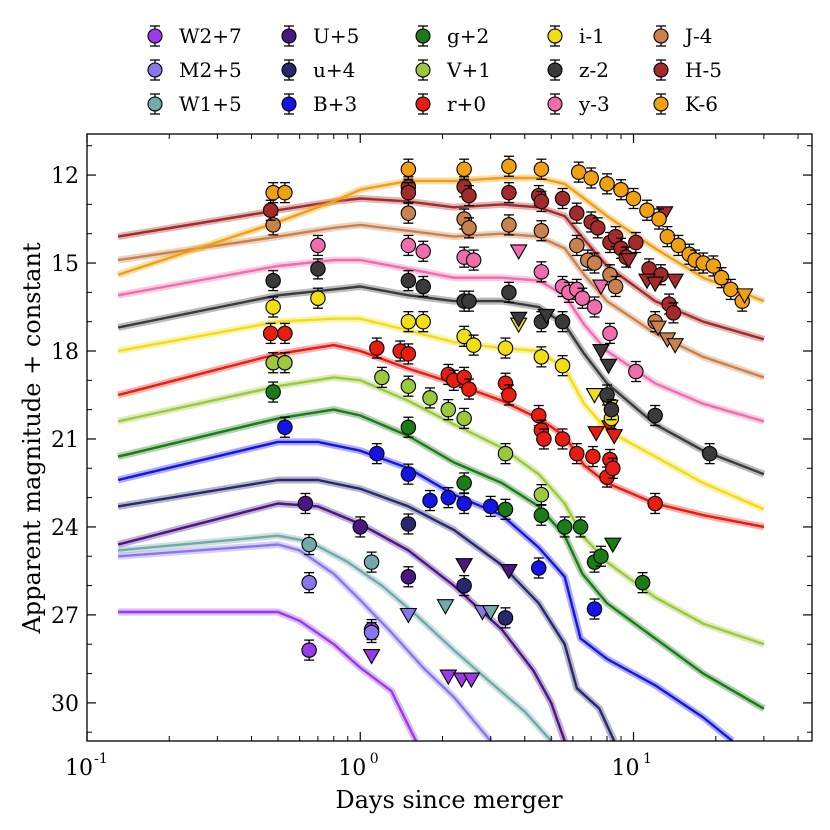  What do you see at coordinates (466, 104) in the screenshot?
I see `legend-label: r+0` at bounding box center [466, 104].